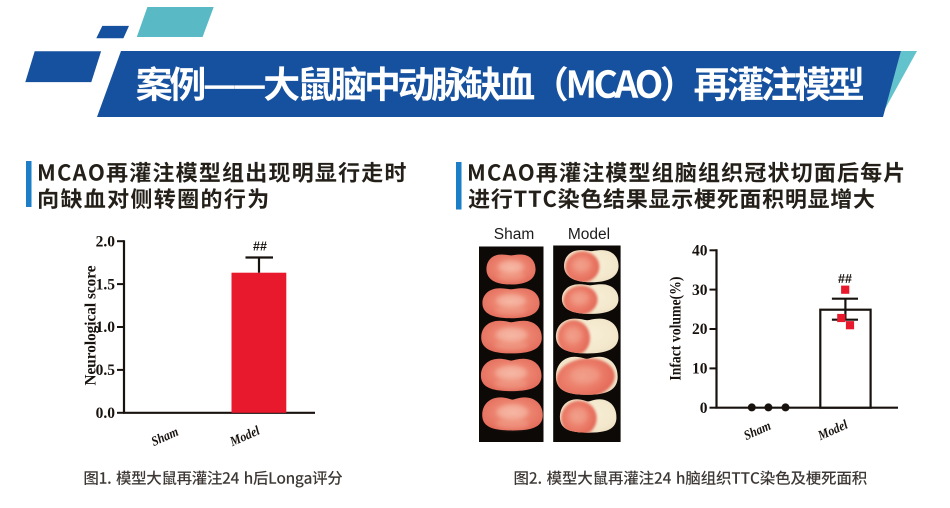 The height and width of the screenshot is (508, 950). Describe the element at coordinates (704, 408) in the screenshot. I see `svg-text: 0` at that location.